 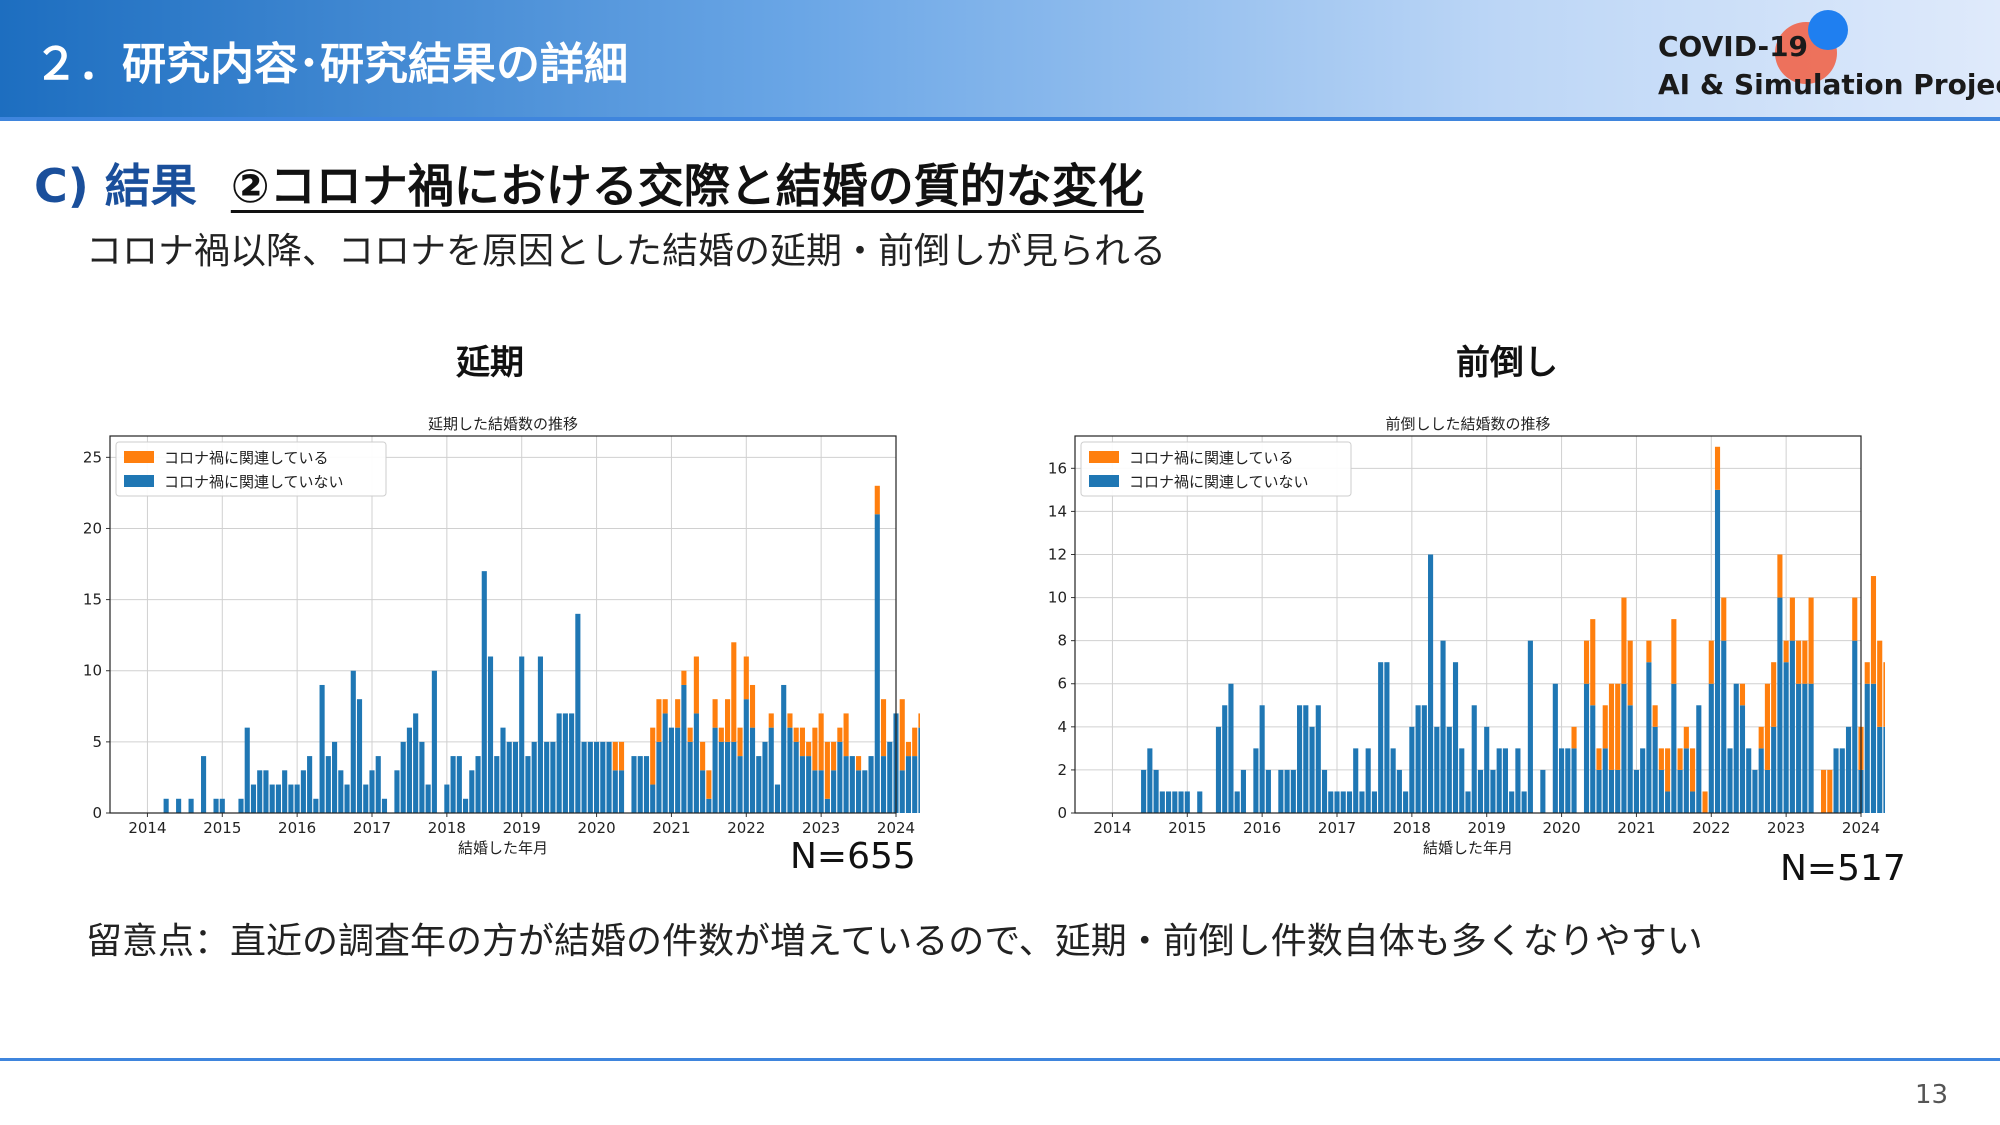 I want to click on y-tick-label: 2, so click(x=1062, y=770).